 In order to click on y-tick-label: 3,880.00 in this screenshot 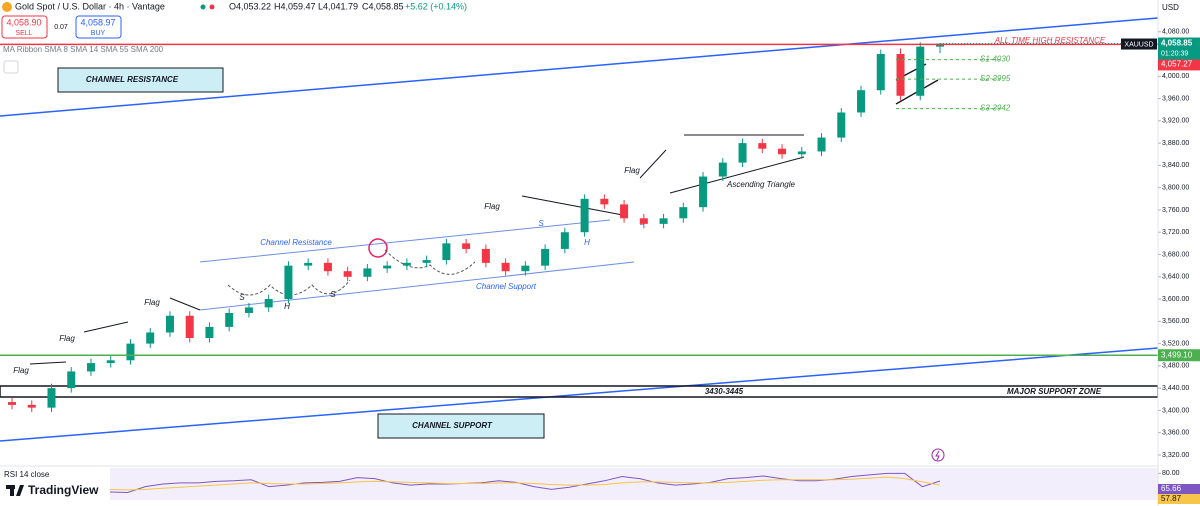, I will do `click(1175, 143)`.